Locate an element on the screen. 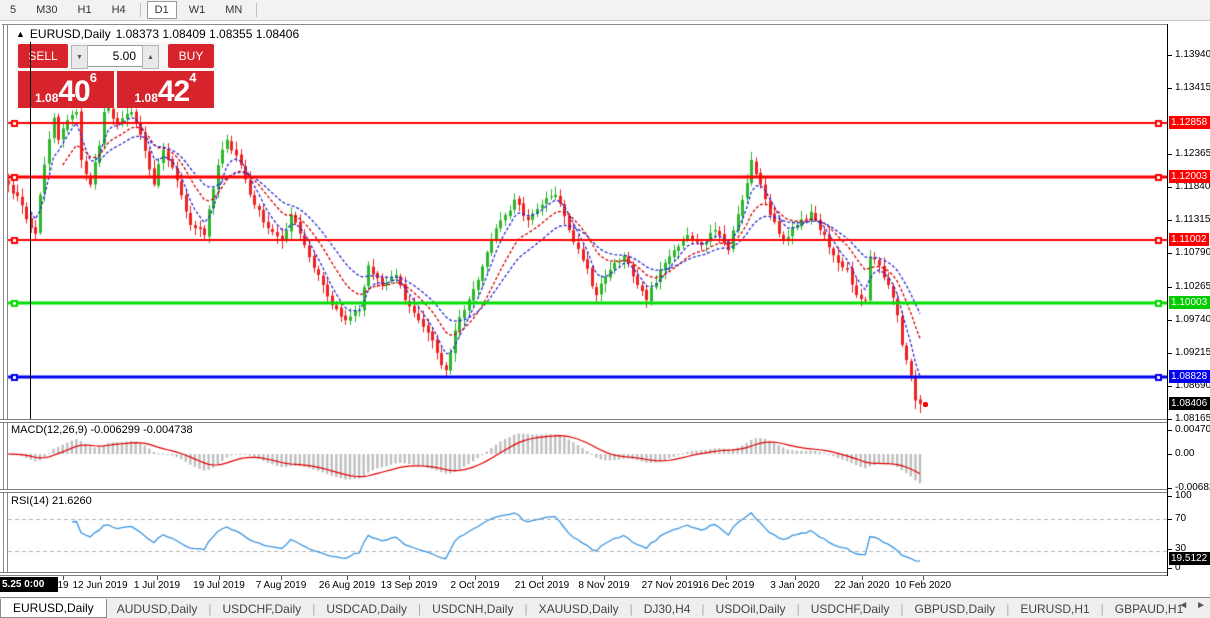 The height and width of the screenshot is (618, 1210). sell-price-big: 40 is located at coordinates (74, 91).